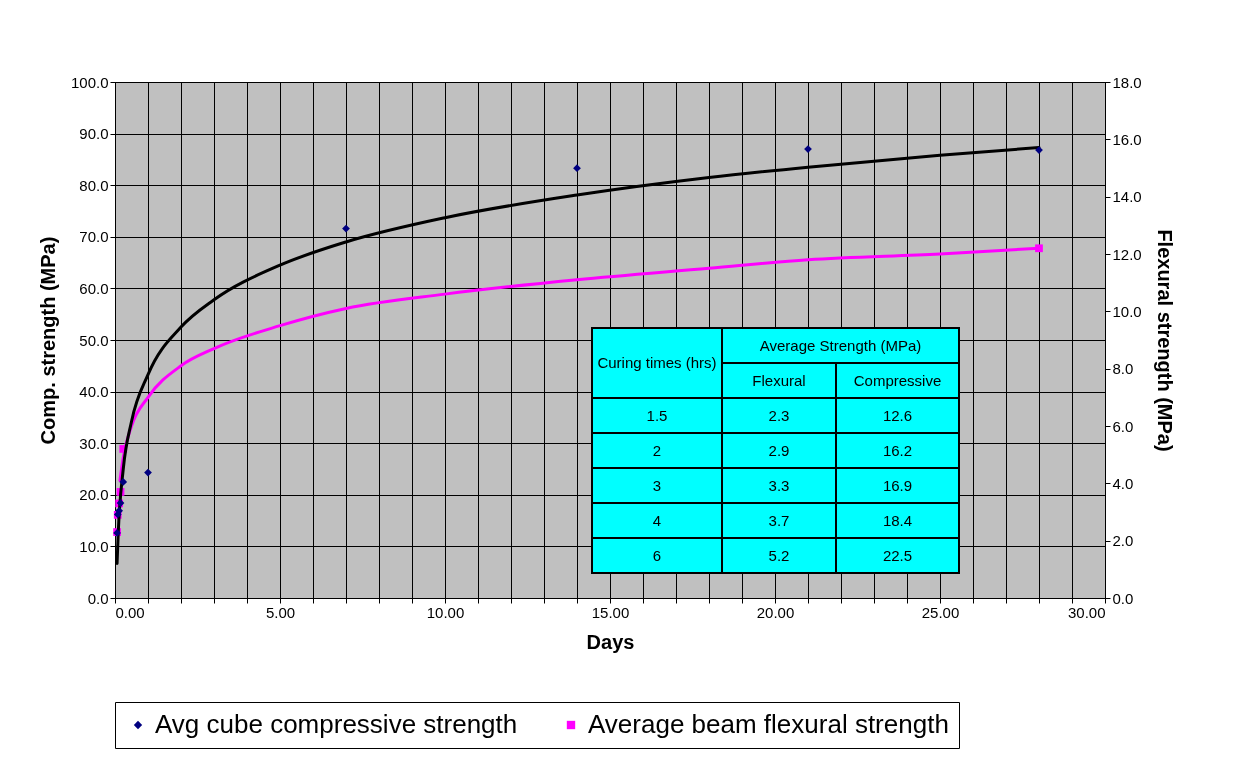  What do you see at coordinates (336, 724) in the screenshot?
I see `legend-label: Avg cube compressive strength` at bounding box center [336, 724].